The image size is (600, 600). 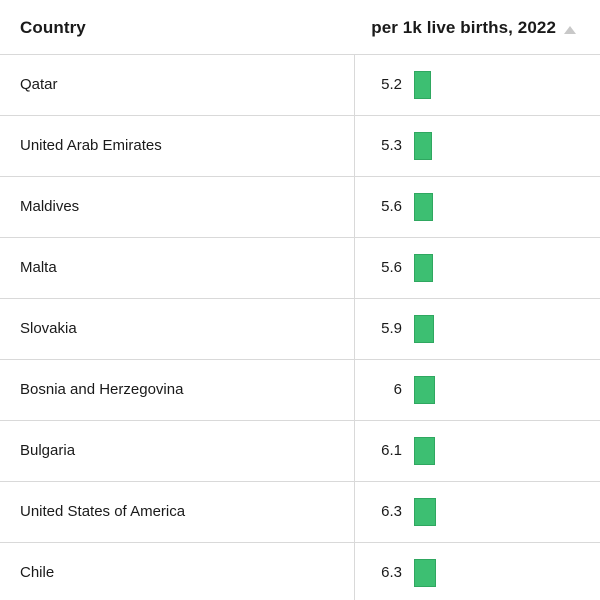 I want to click on table-row: Slovakia 5.9, so click(x=300, y=329).